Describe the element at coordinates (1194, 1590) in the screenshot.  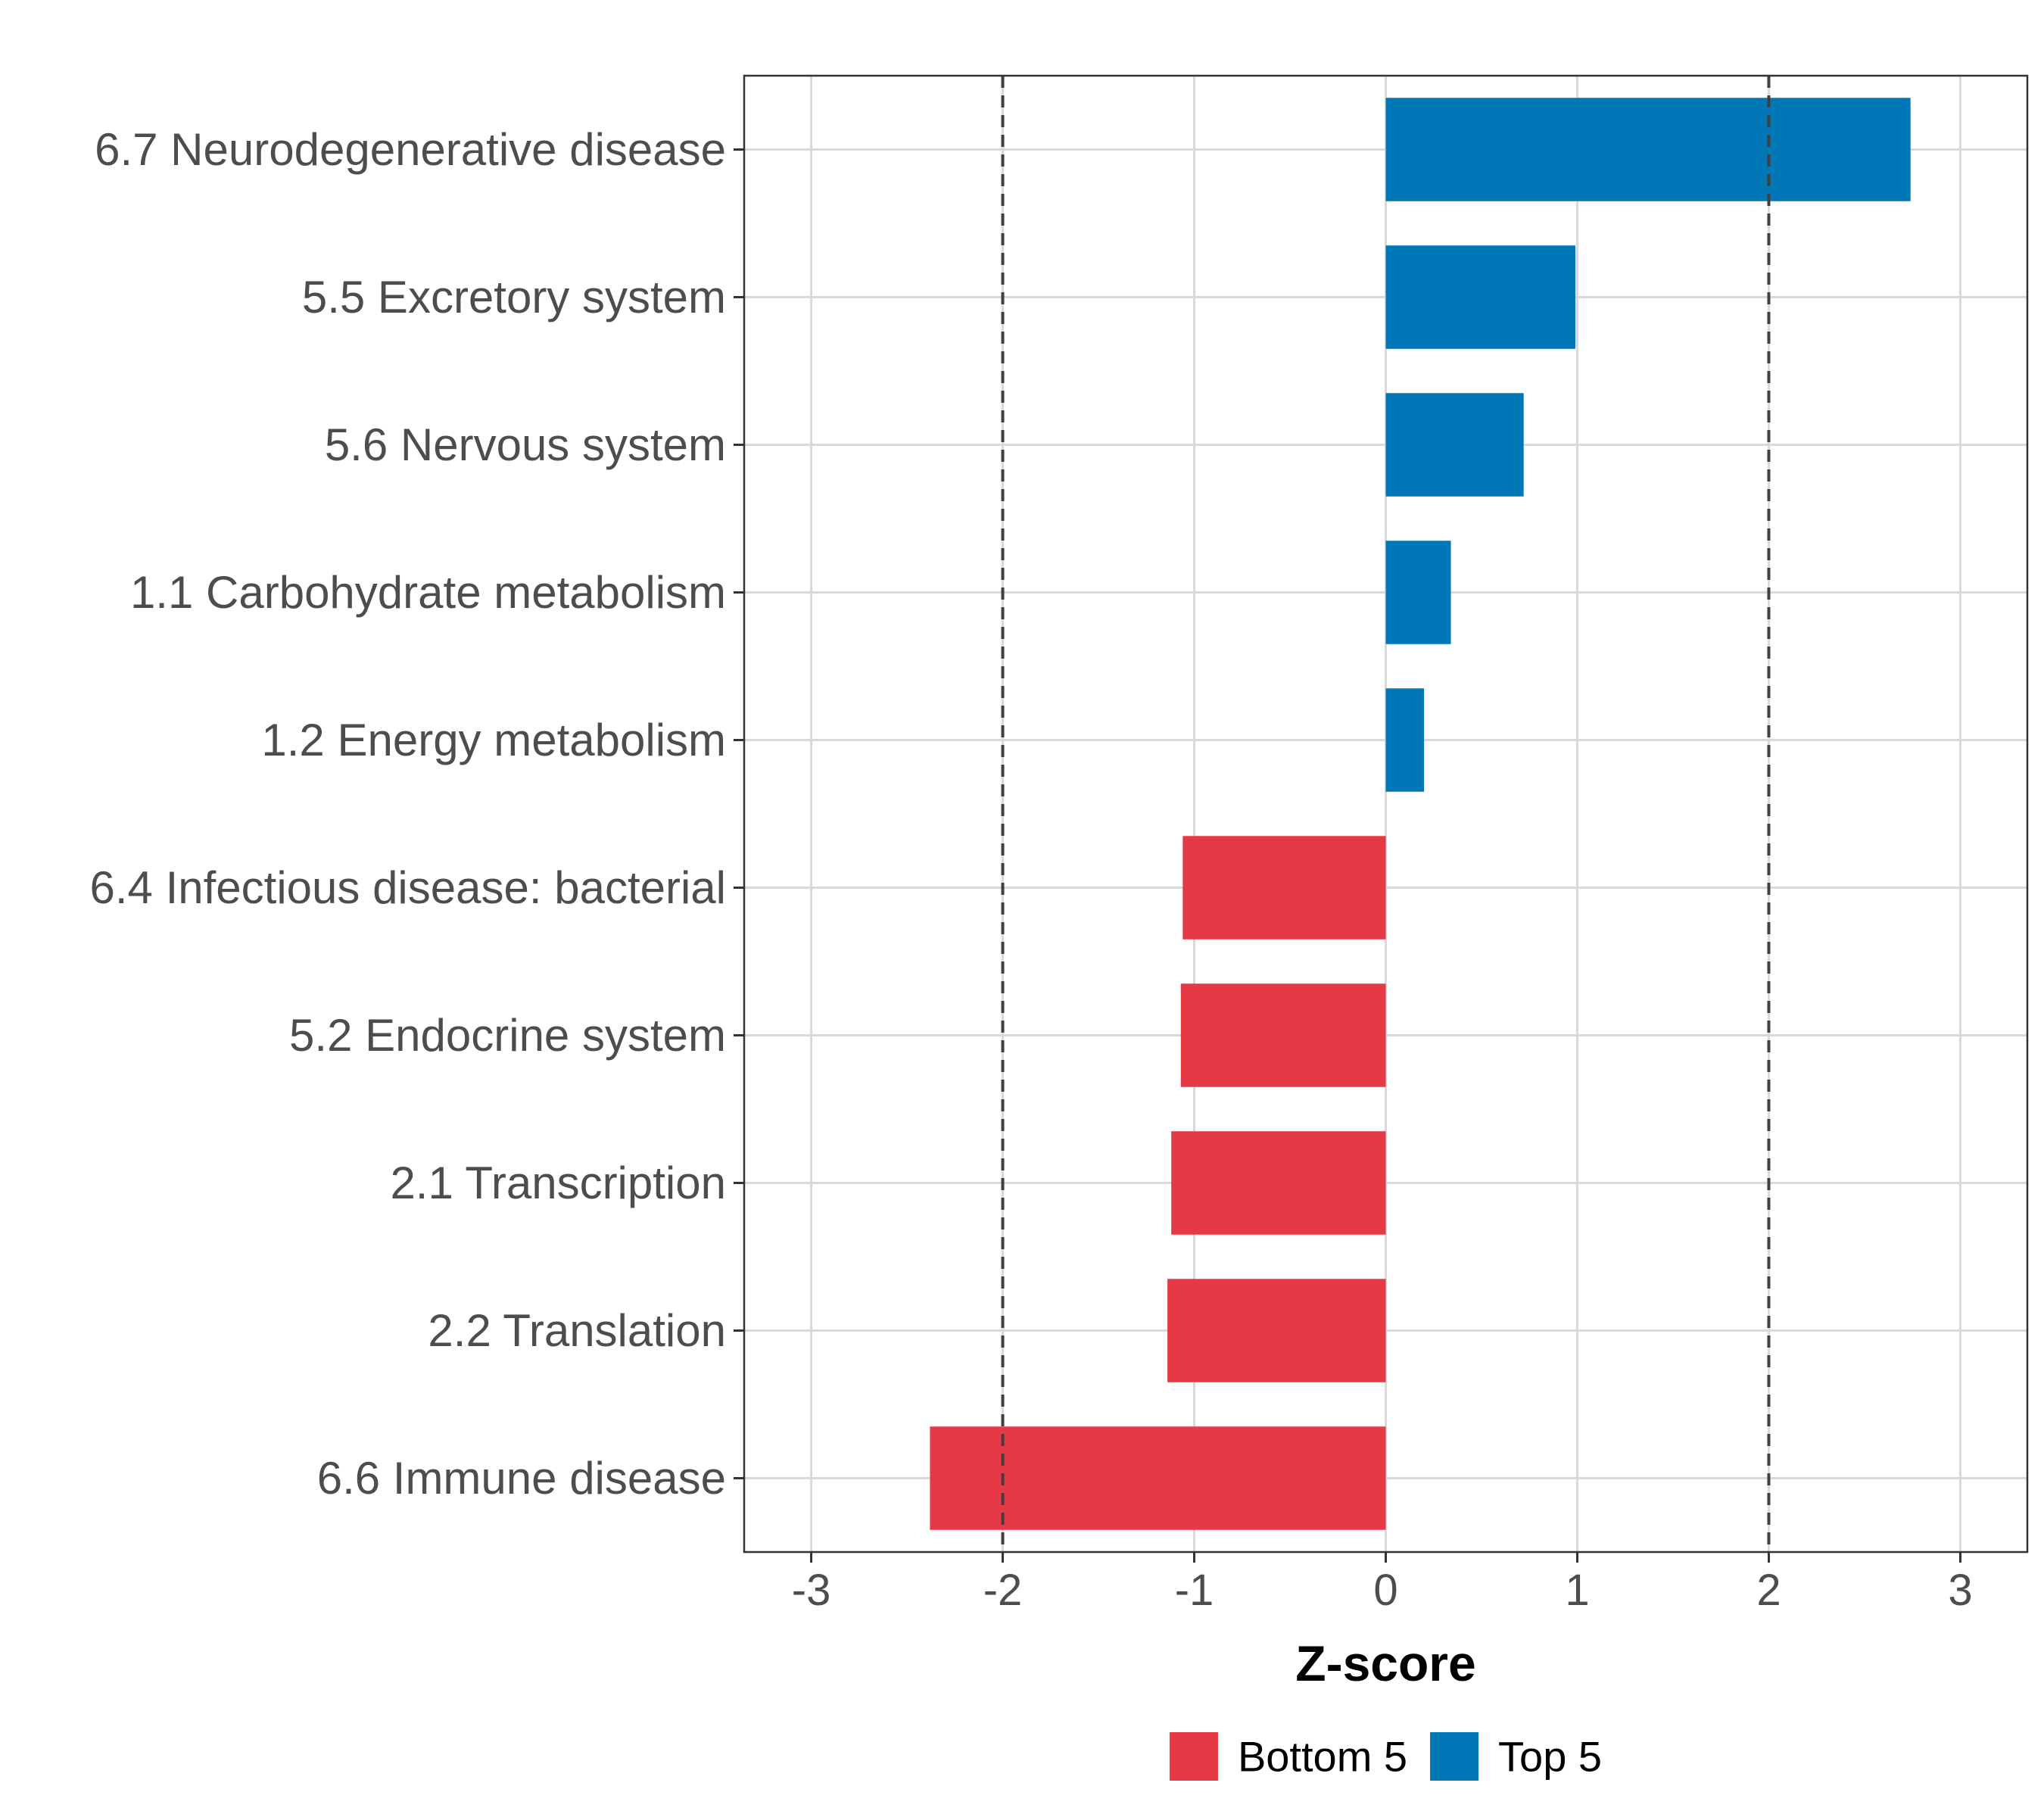
I see `x-tick-label-2: -1` at that location.